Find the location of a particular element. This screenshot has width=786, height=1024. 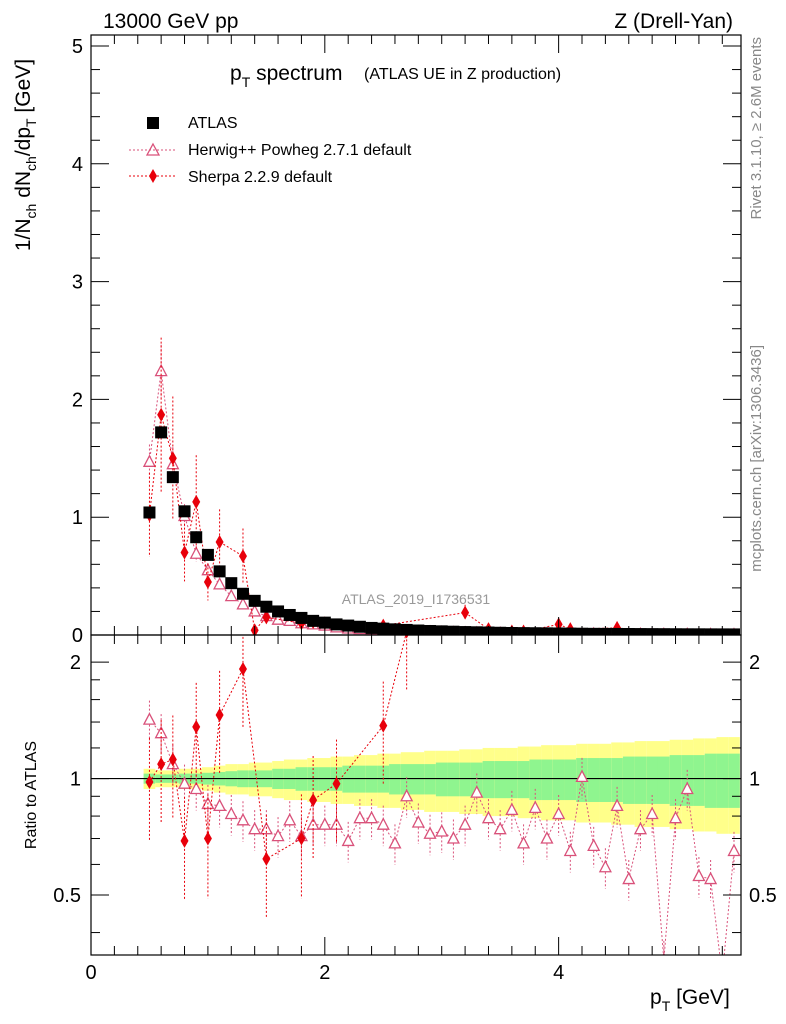

legend-label-sherpa: Sherpa 2.2.9 default is located at coordinates (260, 177).